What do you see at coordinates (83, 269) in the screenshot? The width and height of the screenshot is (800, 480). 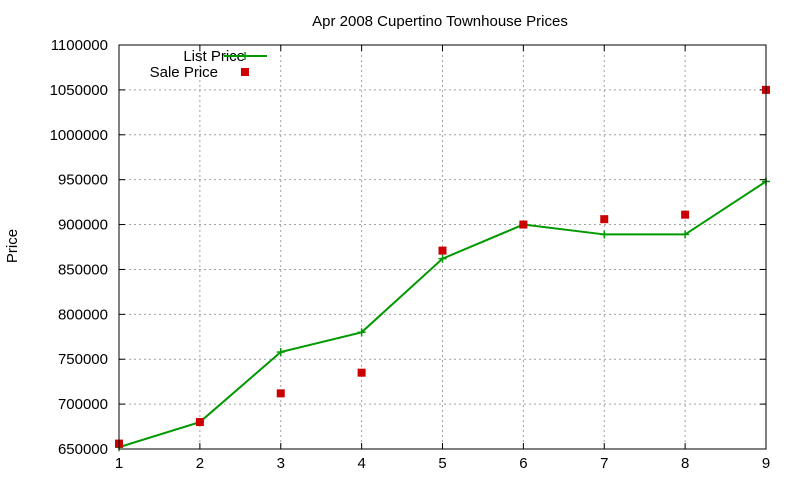 I see `y-tick-label: 850000` at bounding box center [83, 269].